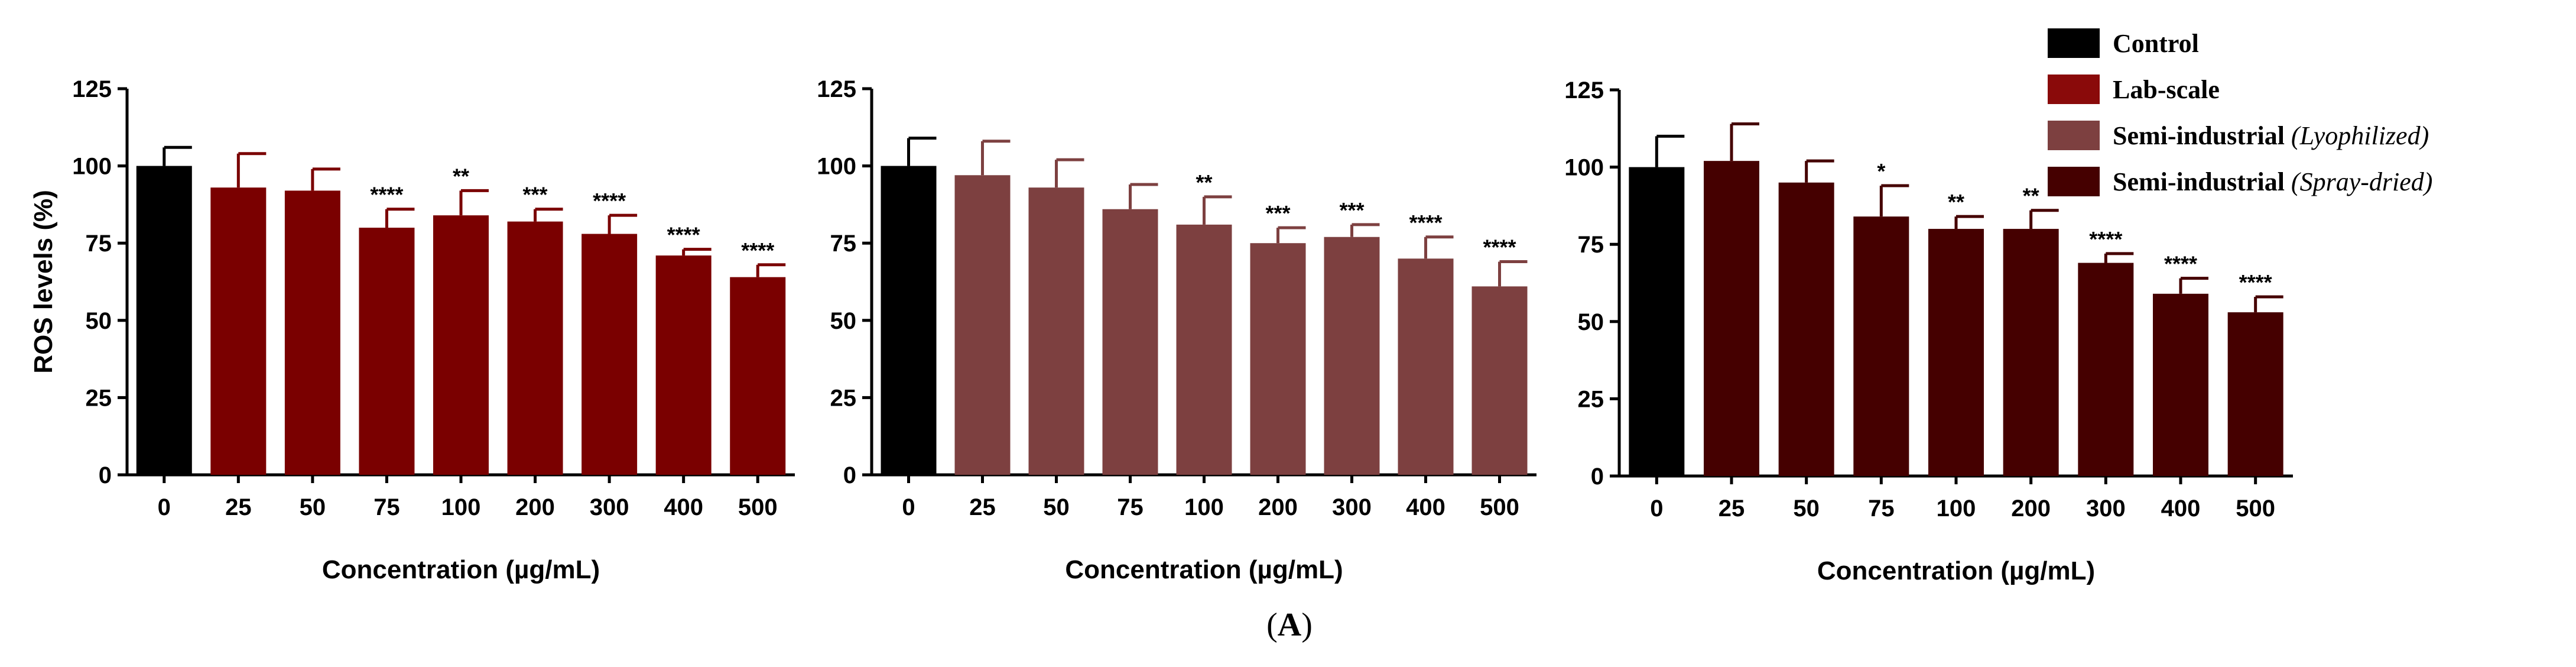 The height and width of the screenshot is (667, 2576). I want to click on panel-label: (A), so click(1289, 625).